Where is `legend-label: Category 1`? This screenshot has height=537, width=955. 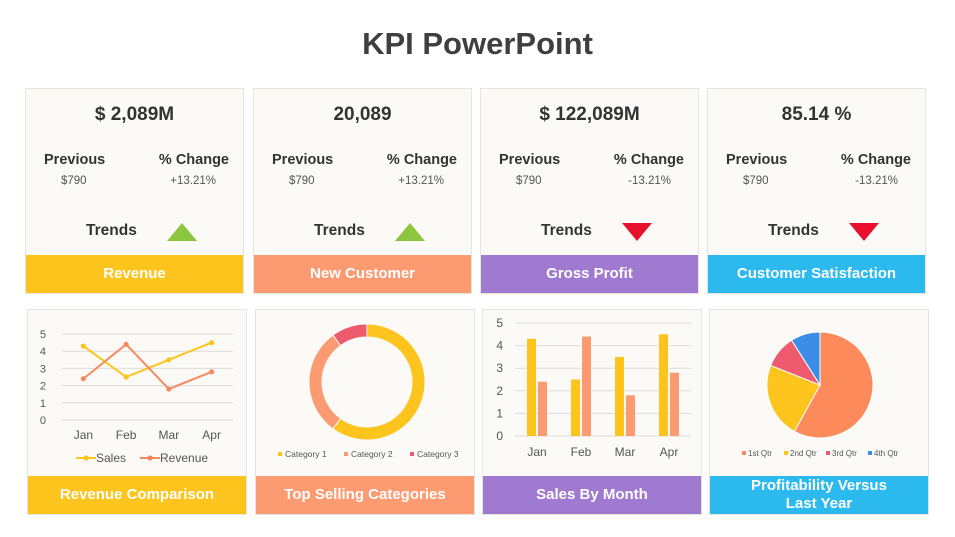 legend-label: Category 1 is located at coordinates (306, 454).